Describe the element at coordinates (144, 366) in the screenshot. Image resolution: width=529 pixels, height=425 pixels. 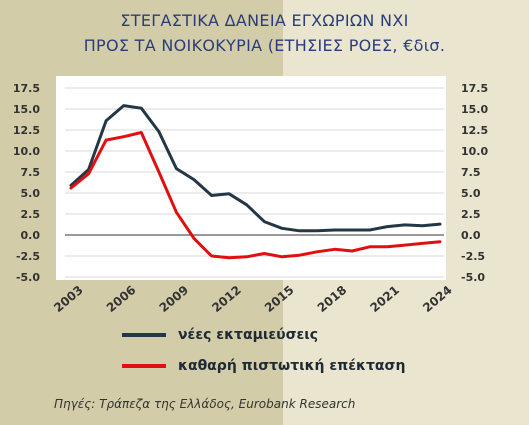
I see `legend-swatch-red` at that location.